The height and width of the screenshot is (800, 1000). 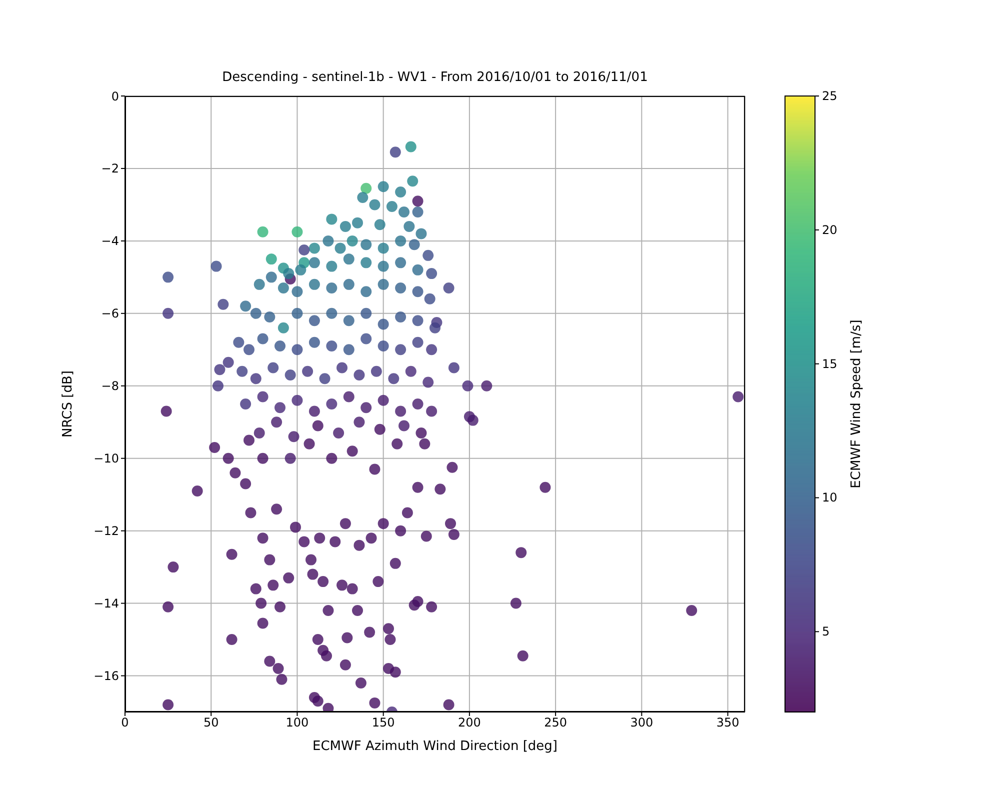 What do you see at coordinates (728, 723) in the screenshot?
I see `x-tick-label: 350` at bounding box center [728, 723].